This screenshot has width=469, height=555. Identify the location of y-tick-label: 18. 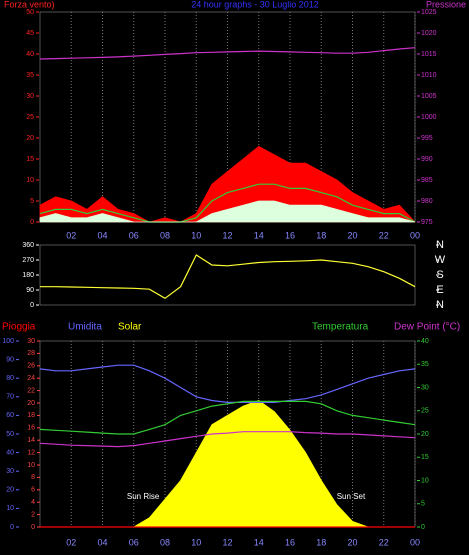
(31, 415).